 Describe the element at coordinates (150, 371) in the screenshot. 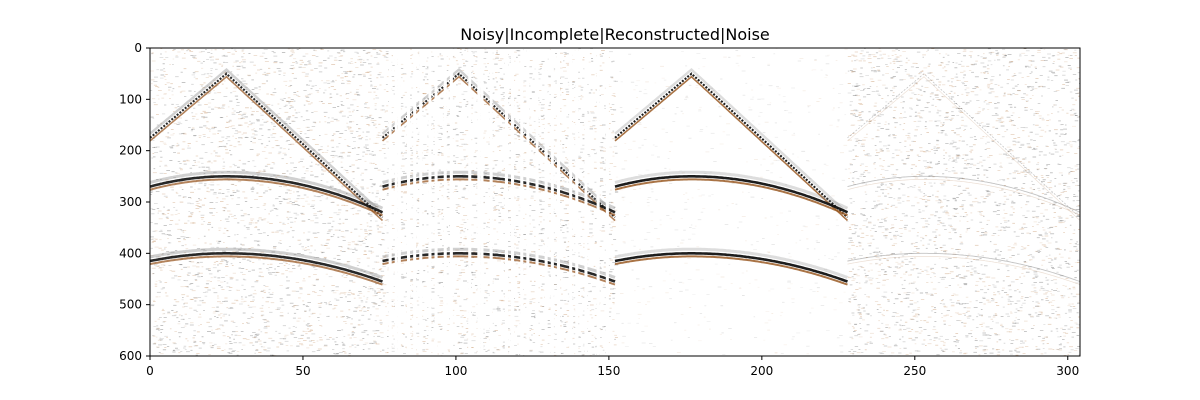

I see `x-tick-label: 0` at that location.